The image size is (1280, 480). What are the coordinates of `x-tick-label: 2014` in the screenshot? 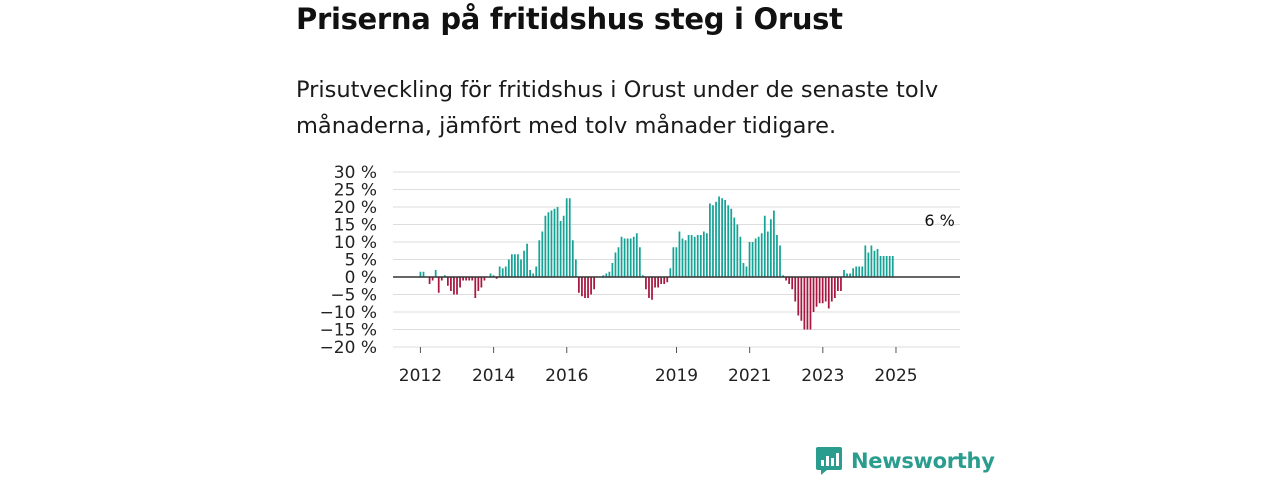 It's located at (493, 376).